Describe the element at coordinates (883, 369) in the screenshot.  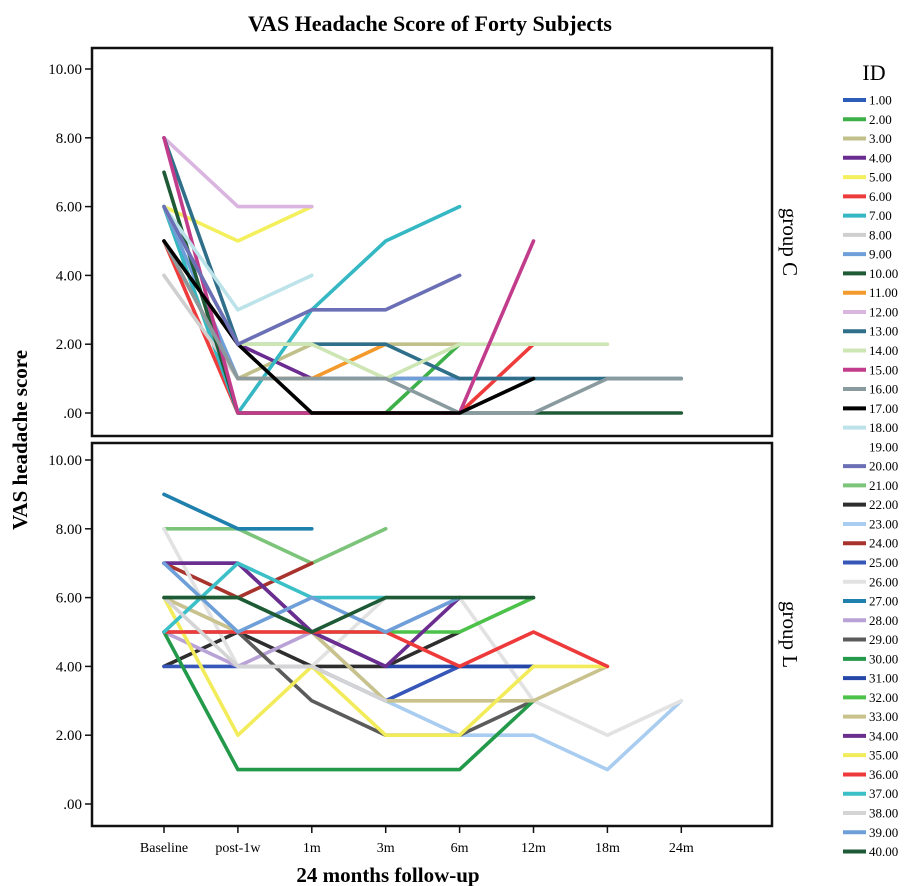
I see `legend-label: 15.00` at that location.